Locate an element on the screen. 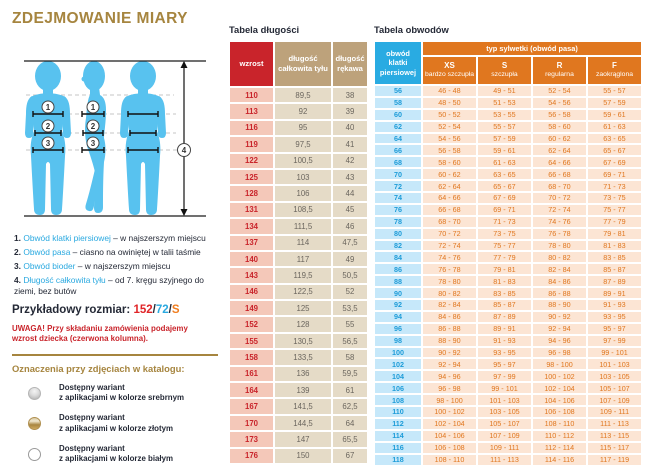  table-row: 88 78 - 80 81 - 83 84 - 86 87 - 89 is located at coordinates (508, 281).